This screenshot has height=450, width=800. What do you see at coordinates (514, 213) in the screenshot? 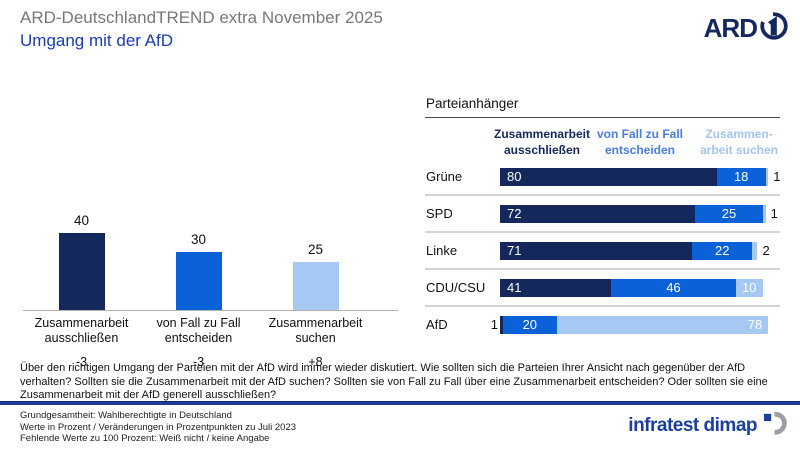
I see `segment-value-label: 72` at bounding box center [514, 213].